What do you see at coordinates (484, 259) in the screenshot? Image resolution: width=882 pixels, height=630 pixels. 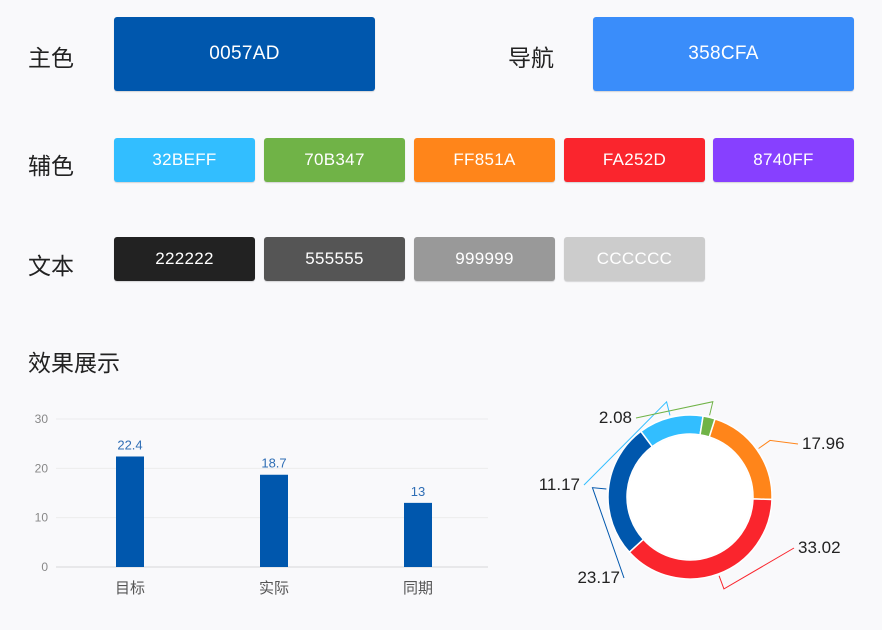 I see `text-swatch-999999: 999999` at bounding box center [484, 259].